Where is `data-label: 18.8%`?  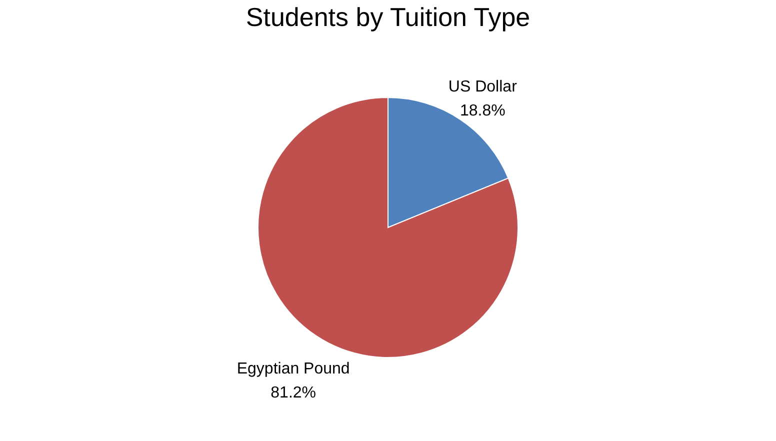
data-label: 18.8% is located at coordinates (483, 111).